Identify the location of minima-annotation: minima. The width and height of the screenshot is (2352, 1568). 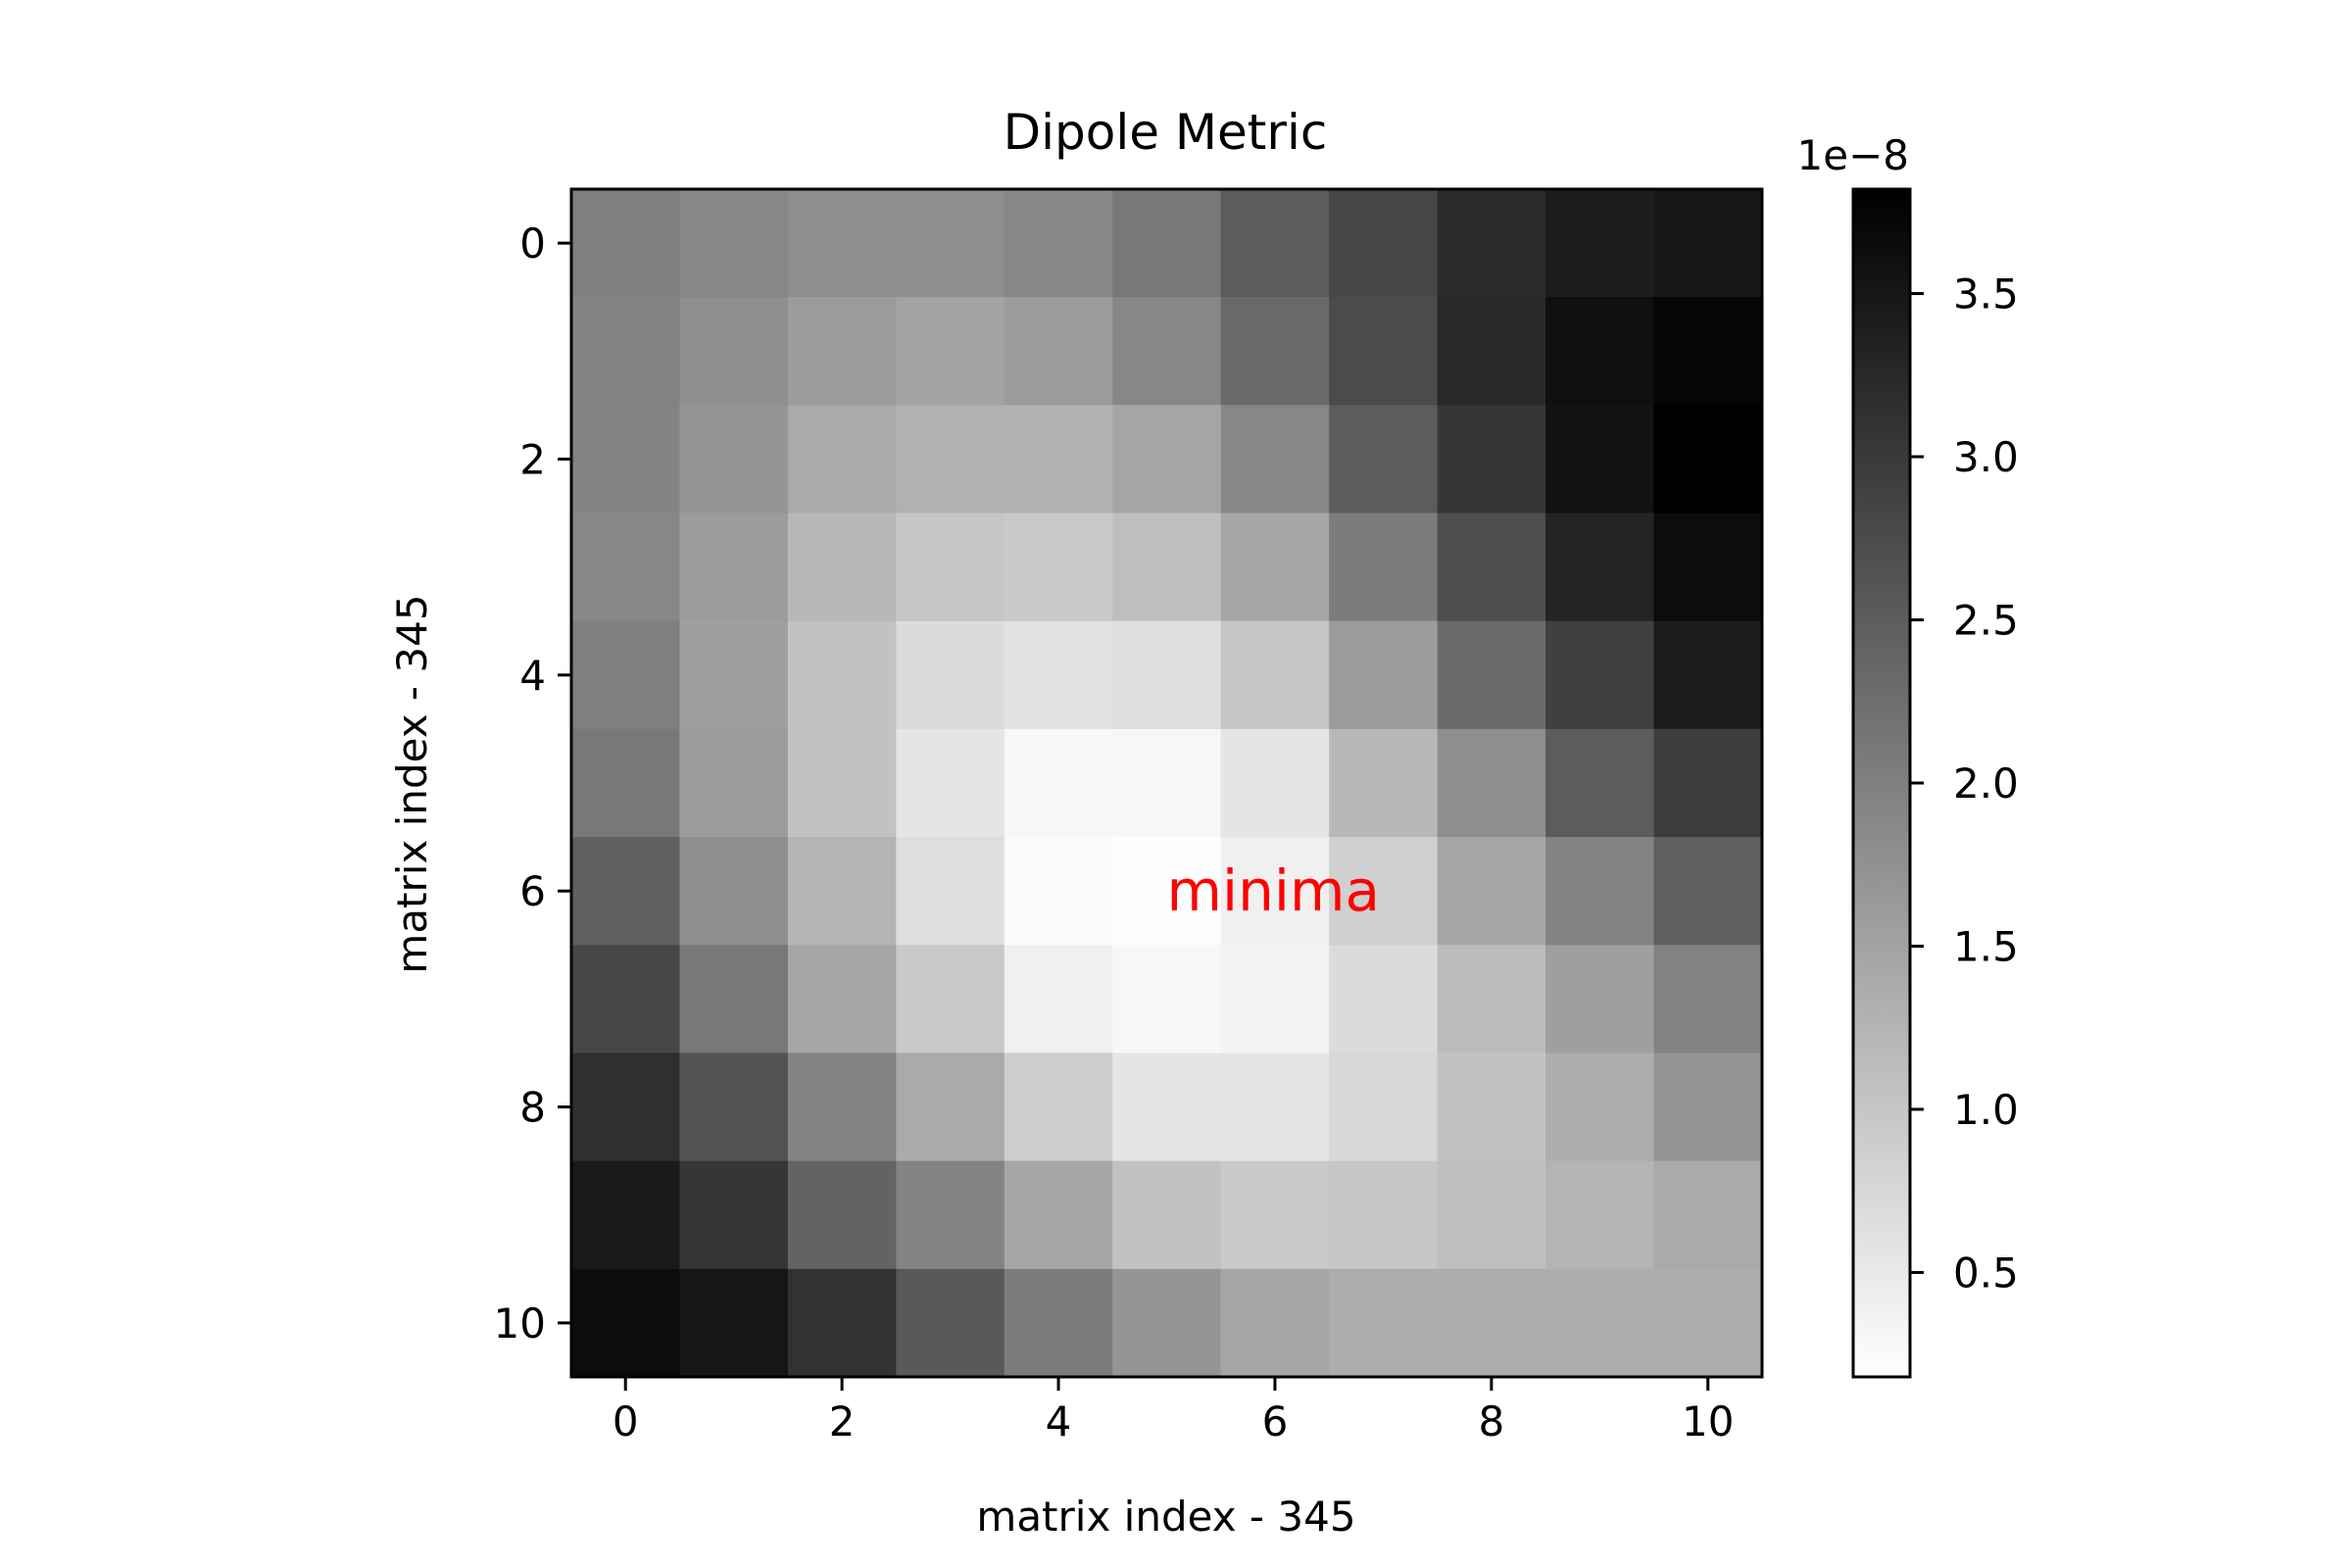
(1274, 891).